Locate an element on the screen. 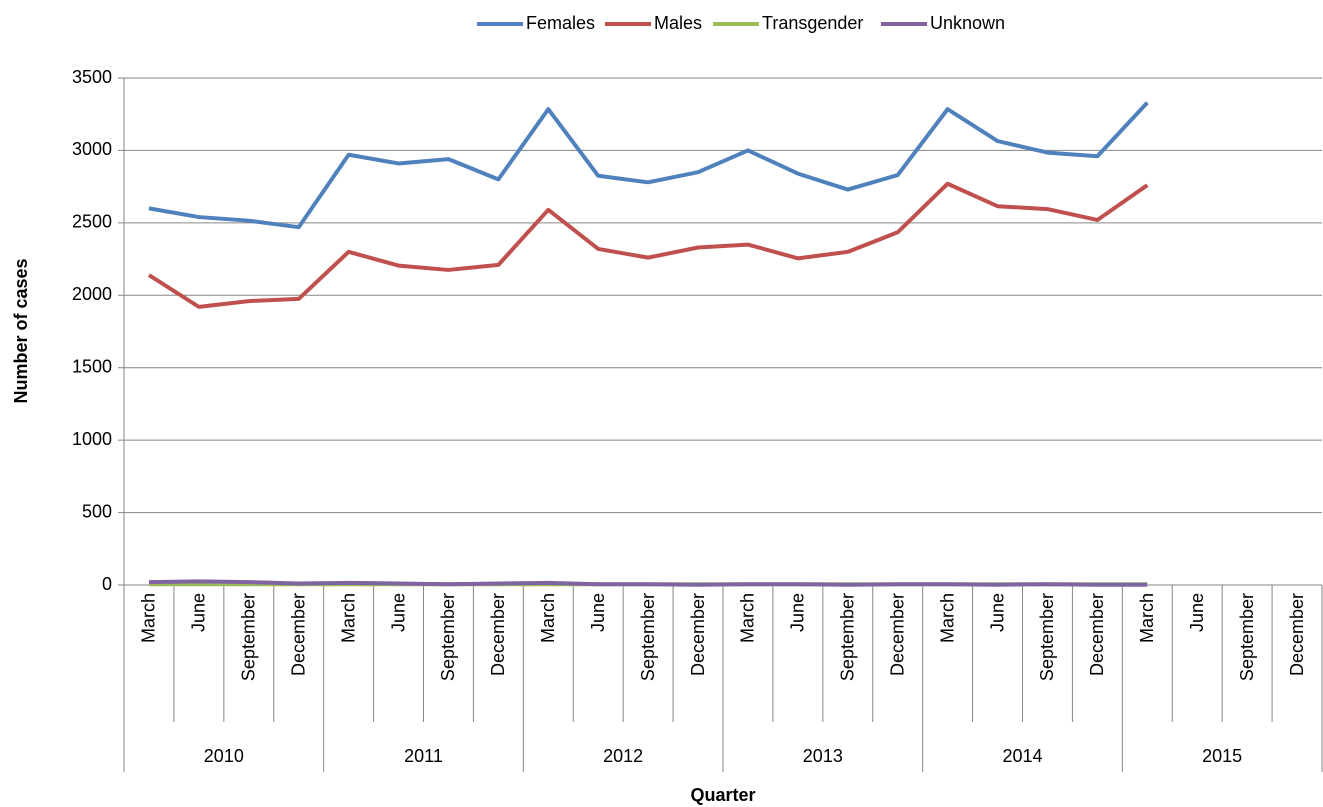 The image size is (1323, 807). x-group-label: 2010 is located at coordinates (224, 756).